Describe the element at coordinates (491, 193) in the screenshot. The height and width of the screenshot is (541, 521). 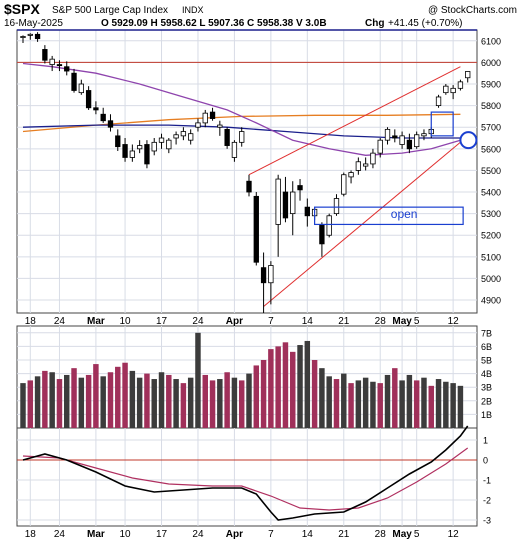
I see `price-tick-label: 5400` at that location.